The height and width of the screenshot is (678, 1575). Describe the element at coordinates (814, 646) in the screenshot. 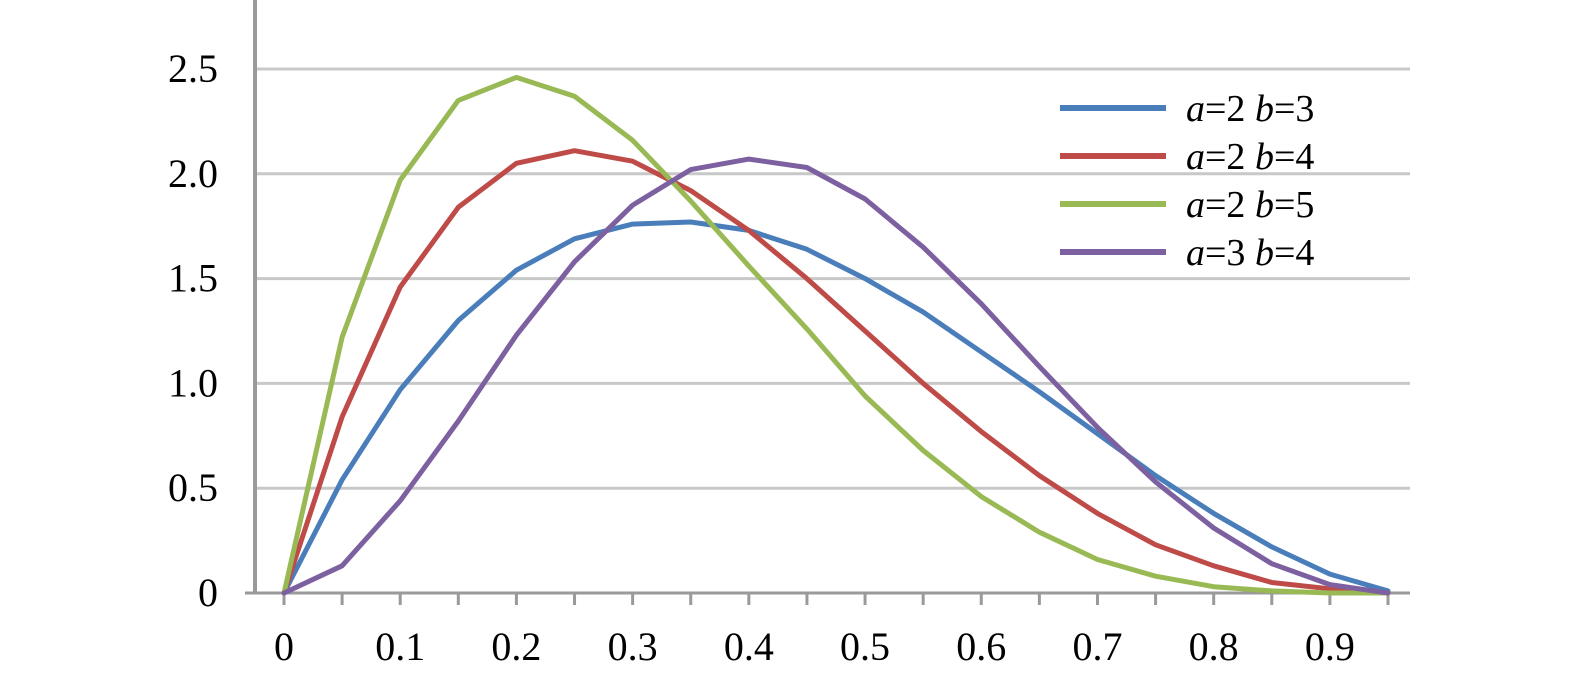

I see `x-axis-ticks: 0 0.1 0.2 0.3 0.4 0.5 0.6 0.7 0.8 0.9` at that location.